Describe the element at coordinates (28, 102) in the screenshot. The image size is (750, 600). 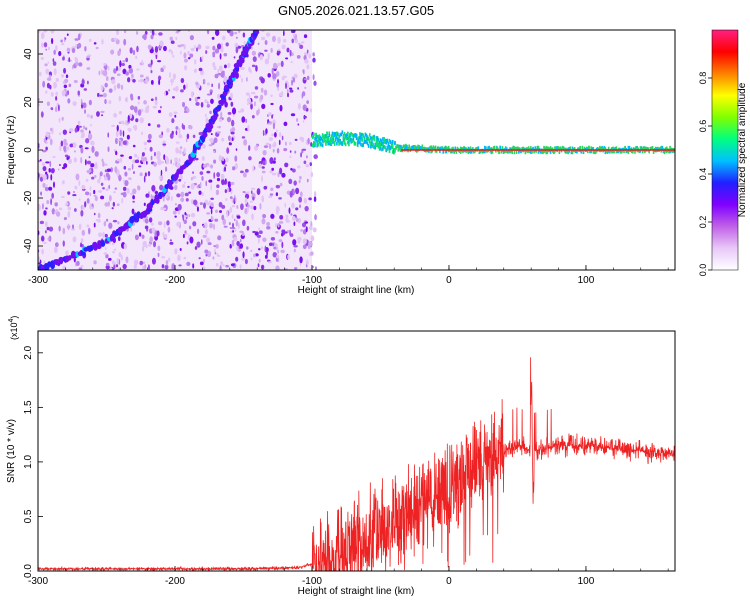
I see `y-tick-label: 20` at that location.